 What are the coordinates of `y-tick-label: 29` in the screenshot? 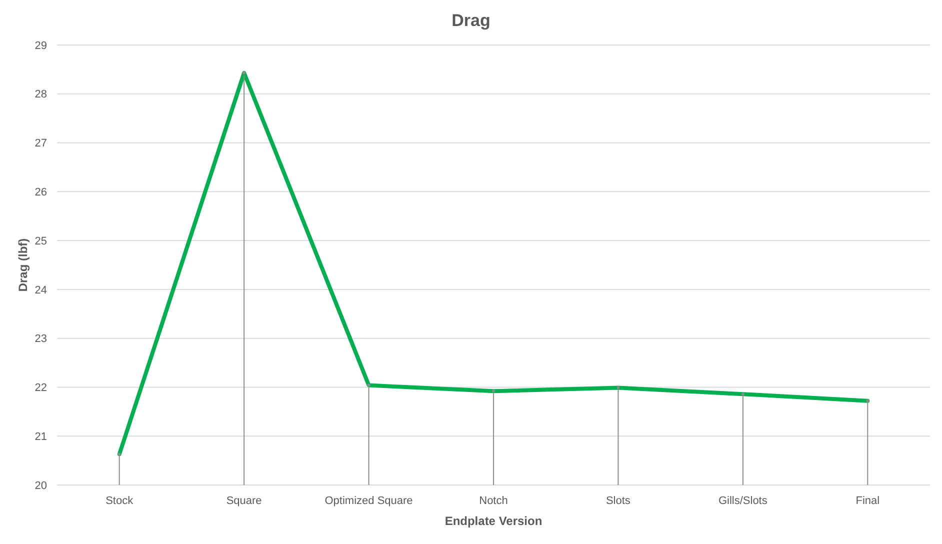 It's located at (40, 46).